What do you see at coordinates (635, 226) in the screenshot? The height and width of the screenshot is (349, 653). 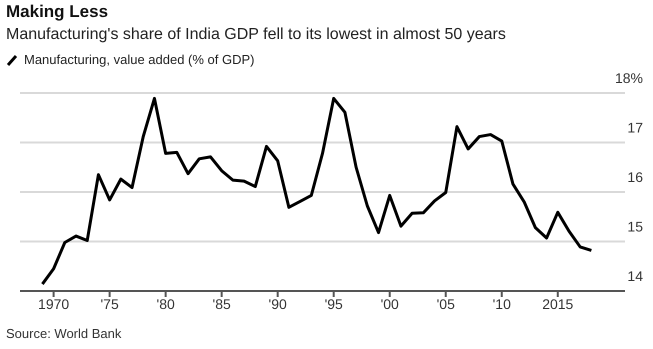 I see `y-tick-label: 15` at bounding box center [635, 226].